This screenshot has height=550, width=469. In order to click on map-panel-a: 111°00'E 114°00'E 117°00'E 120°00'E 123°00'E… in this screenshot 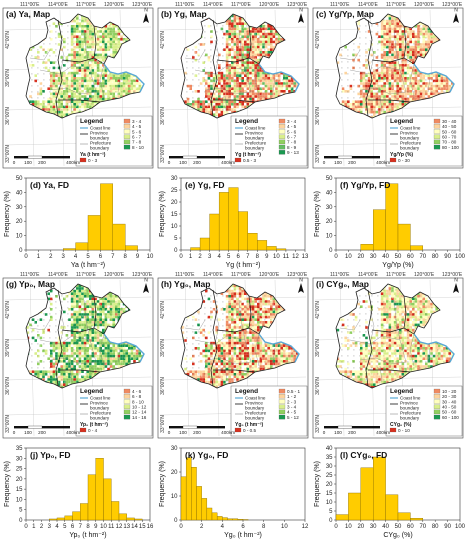, I will do `click(78, 85)`.